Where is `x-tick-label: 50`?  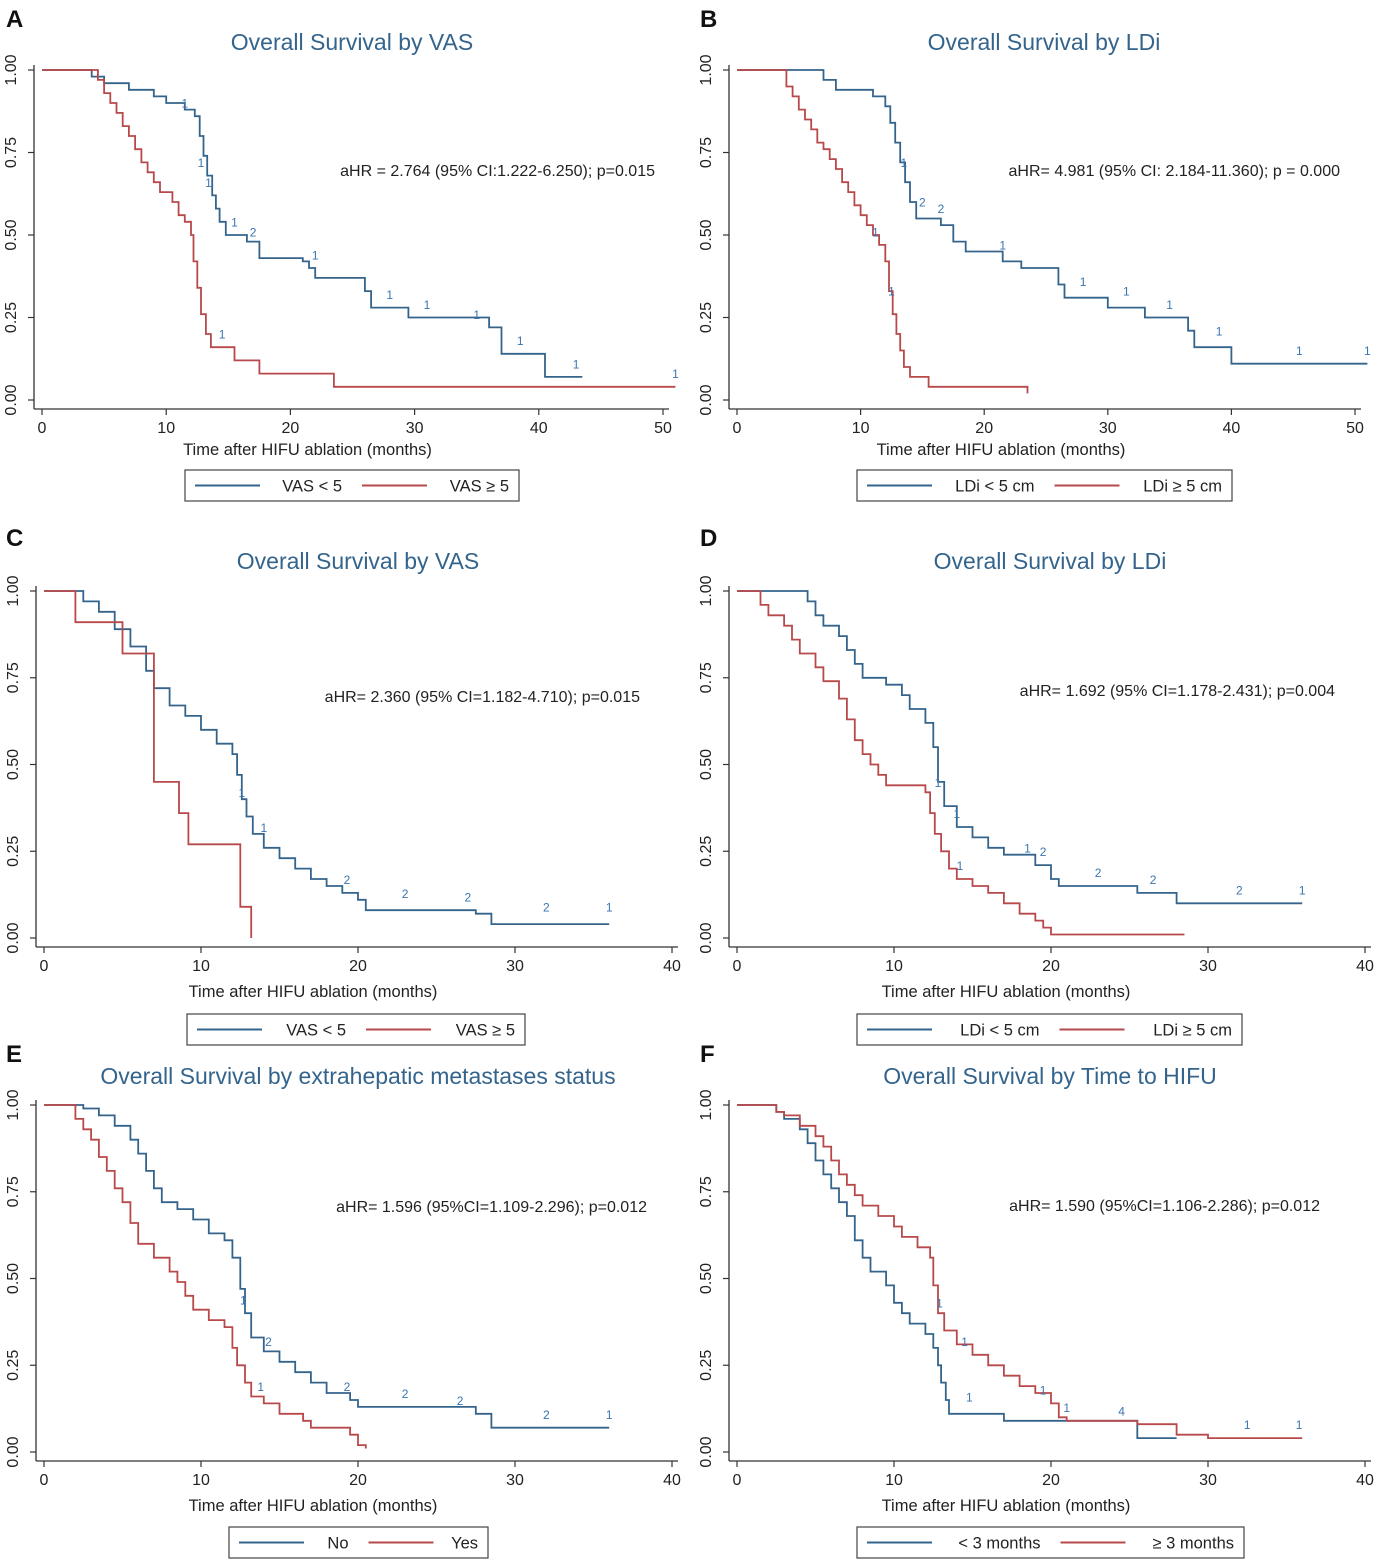
x-tick-label: 50 is located at coordinates (663, 428).